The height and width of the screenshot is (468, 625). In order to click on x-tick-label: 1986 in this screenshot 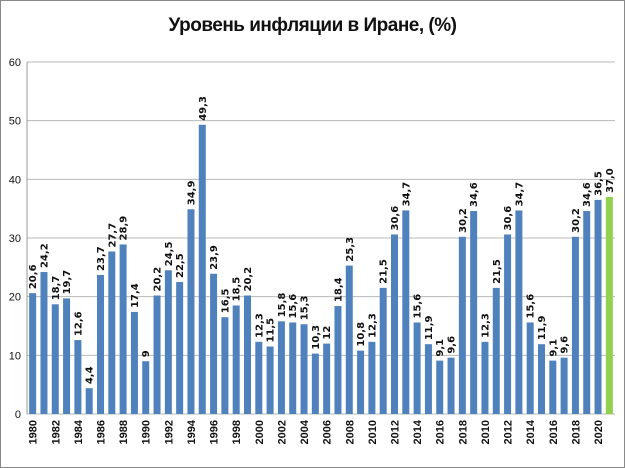, I will do `click(102, 432)`.